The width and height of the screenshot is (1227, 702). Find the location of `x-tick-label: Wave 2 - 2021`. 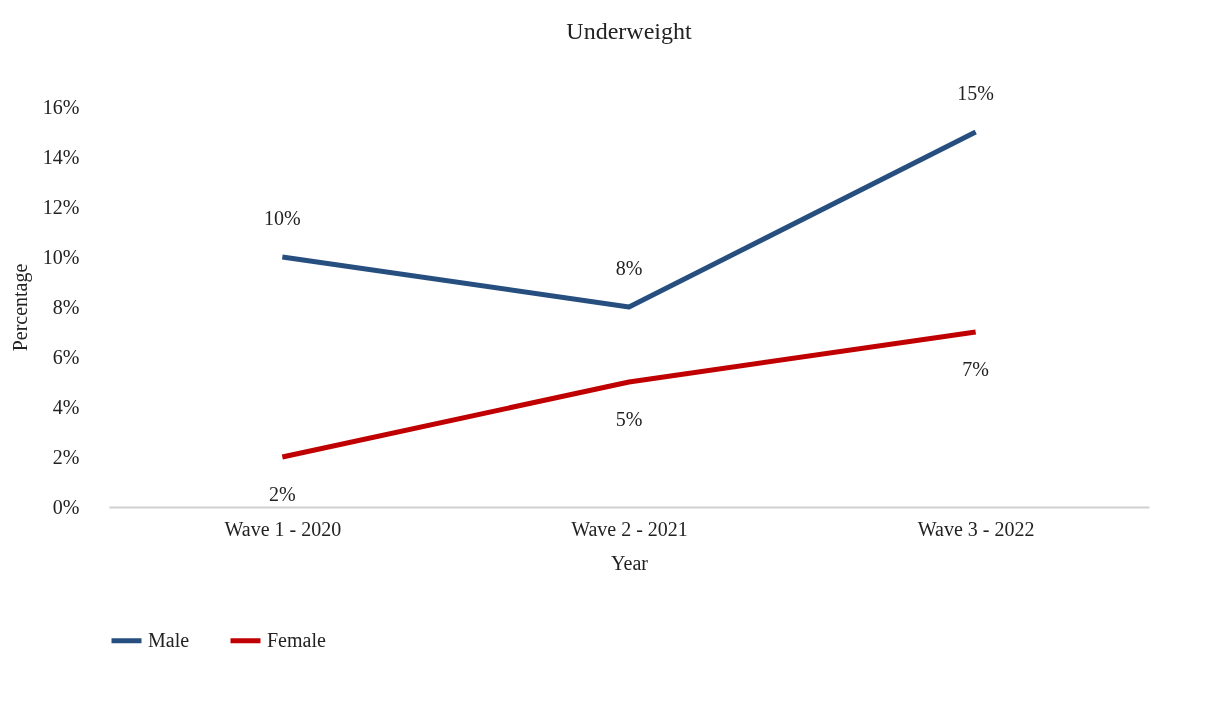

x-tick-label: Wave 2 - 2021 is located at coordinates (629, 528).